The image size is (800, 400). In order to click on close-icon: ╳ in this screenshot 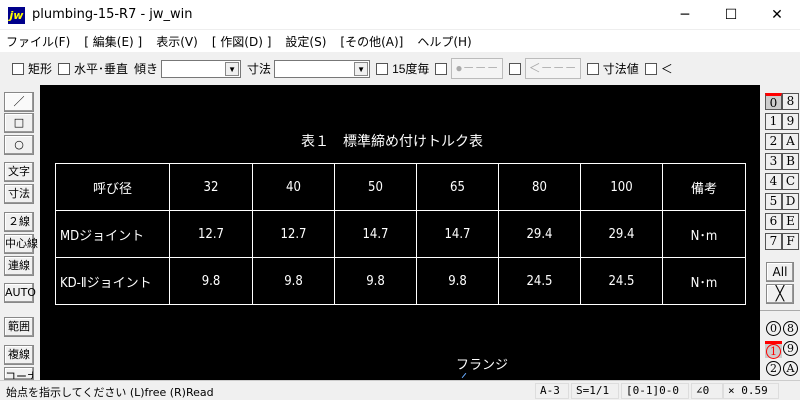, I will do `click(780, 294)`.